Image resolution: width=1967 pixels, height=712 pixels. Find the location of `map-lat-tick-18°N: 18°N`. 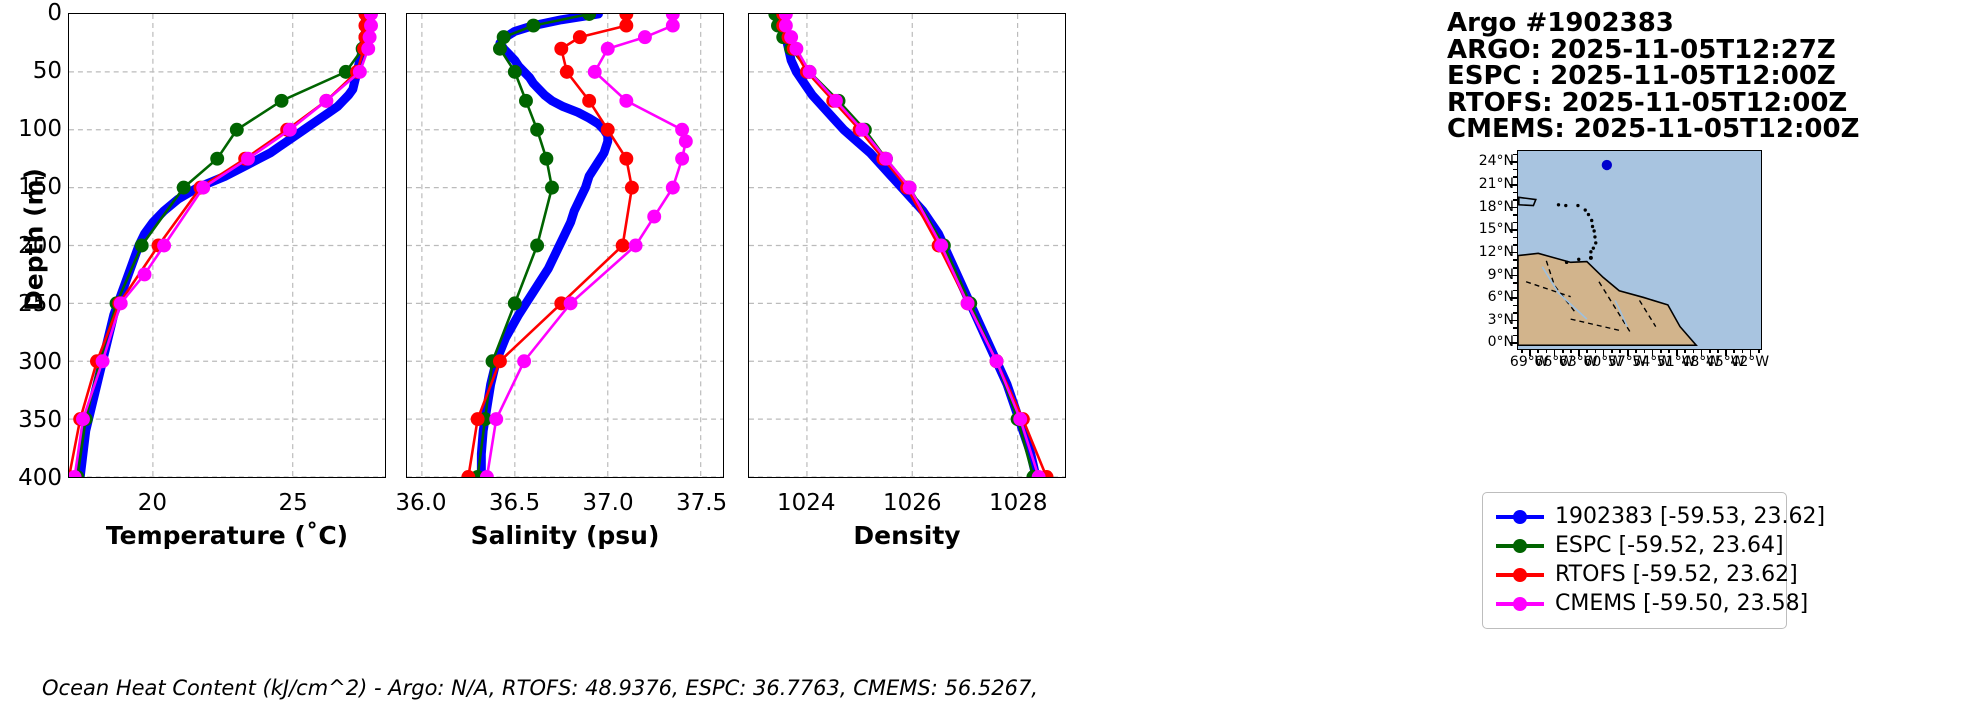

map-lat-tick-18°N: 18°N is located at coordinates (1496, 206).